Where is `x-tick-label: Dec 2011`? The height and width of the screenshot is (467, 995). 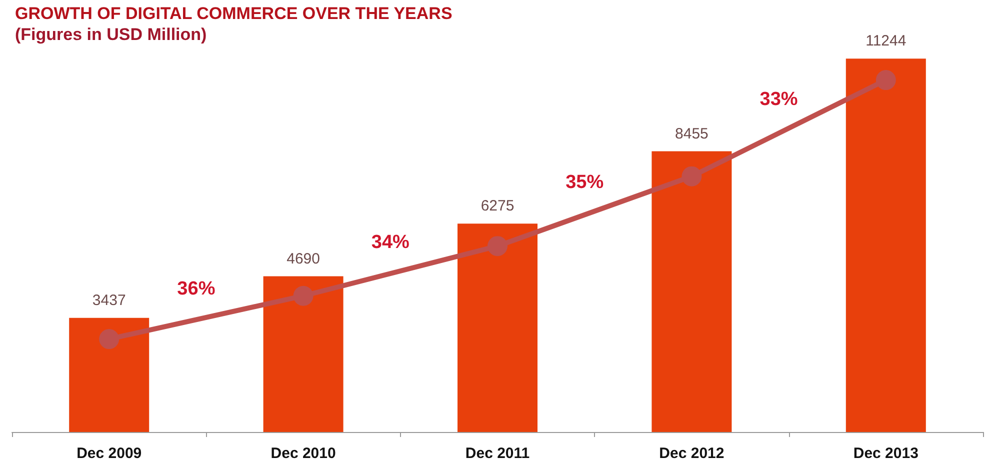 x-tick-label: Dec 2011 is located at coordinates (497, 453).